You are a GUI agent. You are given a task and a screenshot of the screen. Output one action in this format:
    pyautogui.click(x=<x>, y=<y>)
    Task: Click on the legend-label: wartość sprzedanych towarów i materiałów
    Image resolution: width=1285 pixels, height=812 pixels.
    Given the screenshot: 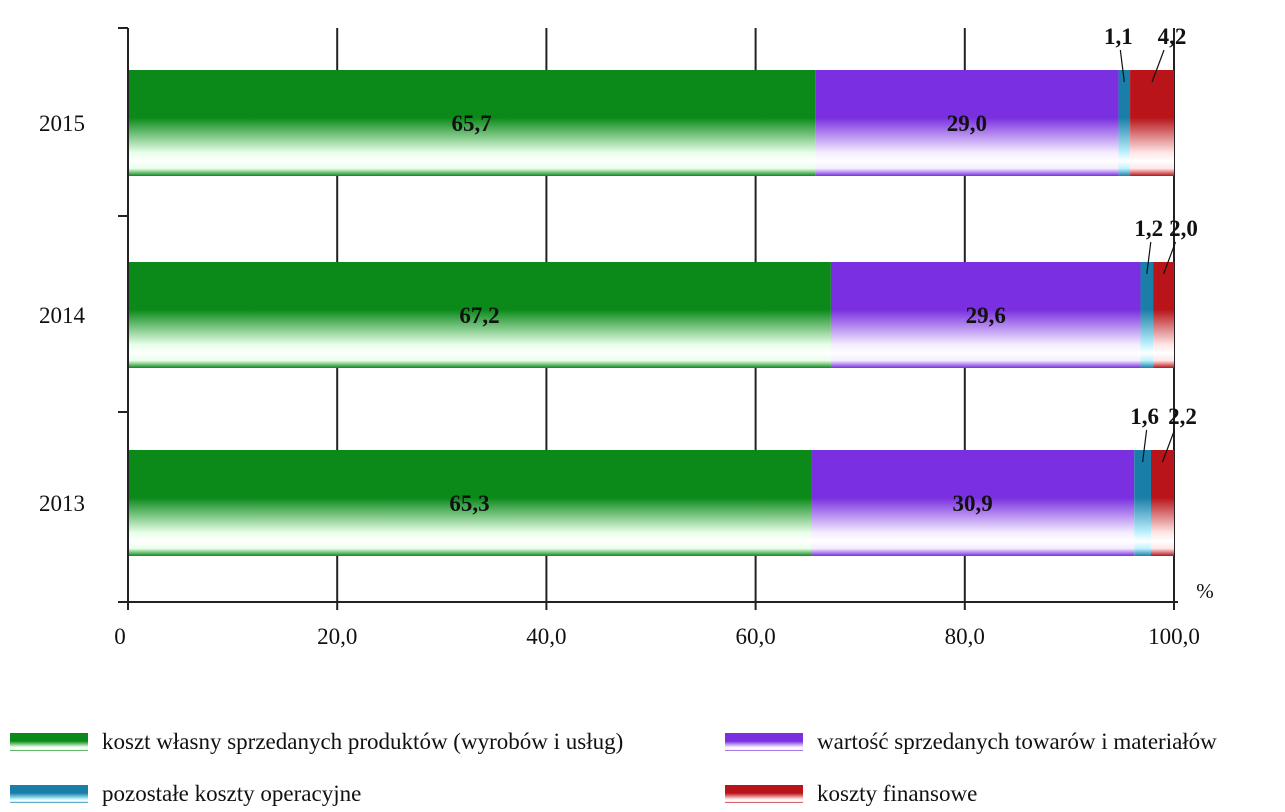 What is the action you would take?
    pyautogui.click(x=1017, y=741)
    